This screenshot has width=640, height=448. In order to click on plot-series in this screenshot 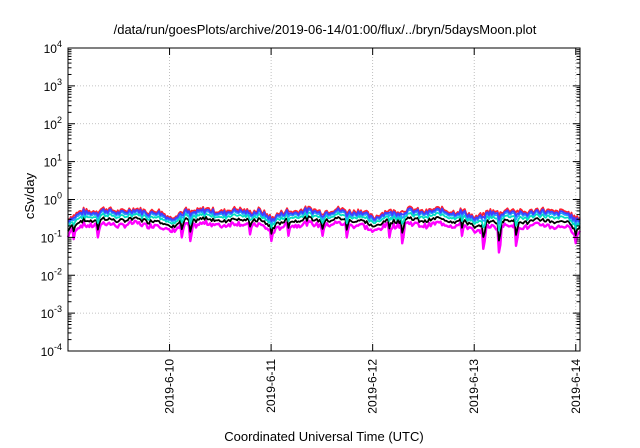, I will do `click(324, 229)`.